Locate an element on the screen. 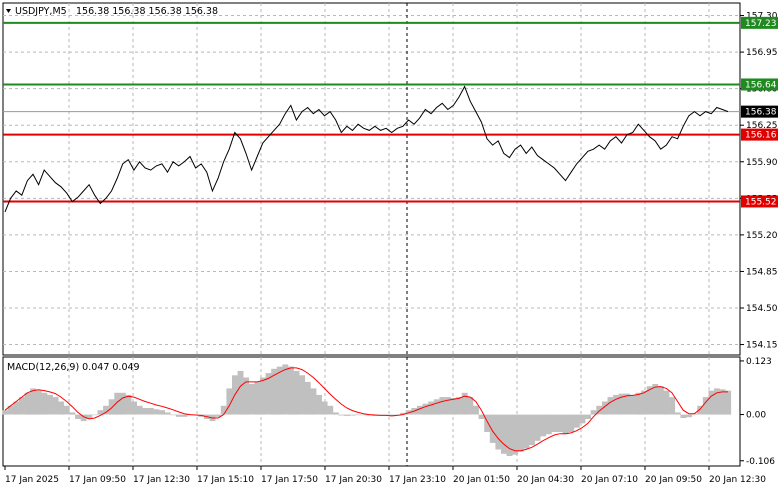 Image resolution: width=781 pixels, height=489 pixels. macd-tick-label: 0.123 is located at coordinates (759, 362).